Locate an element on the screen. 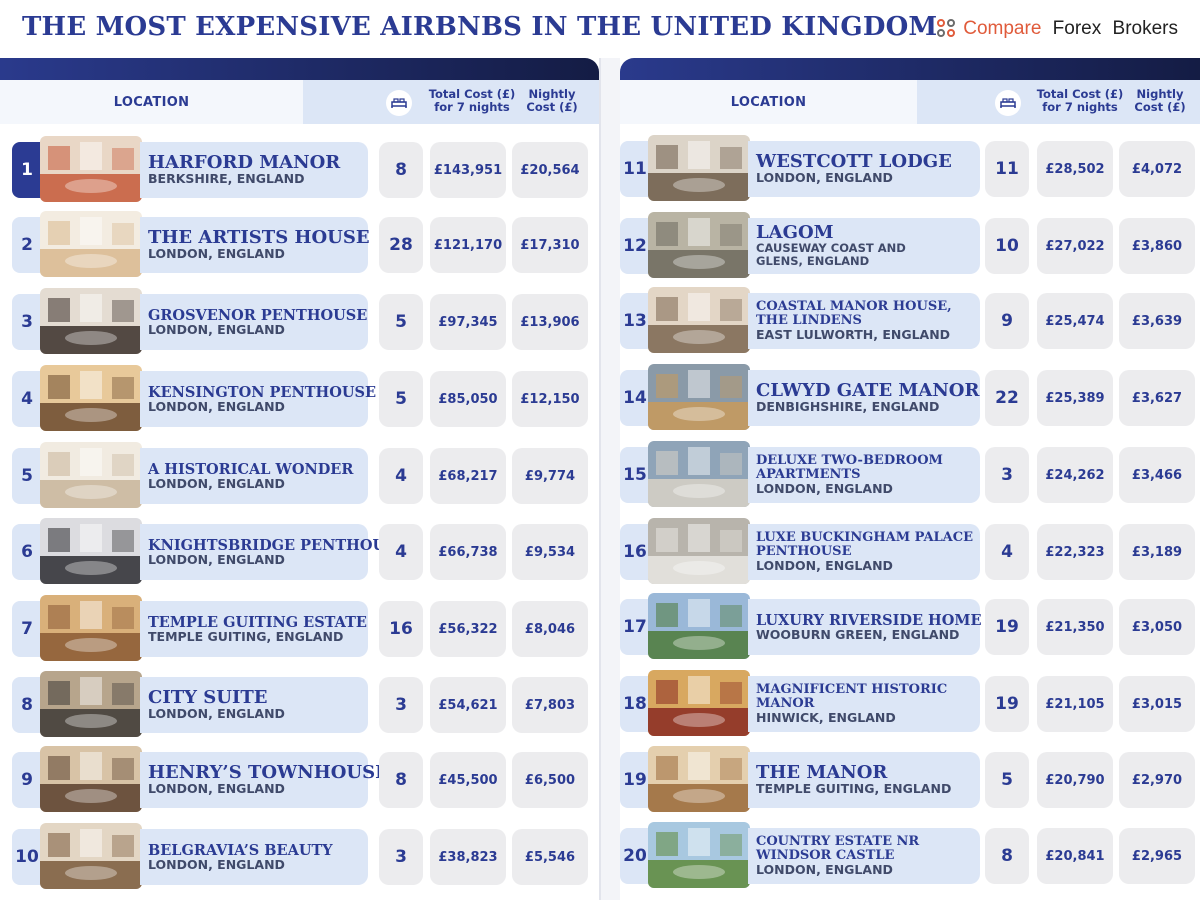  brand-part-3: Brokers is located at coordinates (1145, 28).